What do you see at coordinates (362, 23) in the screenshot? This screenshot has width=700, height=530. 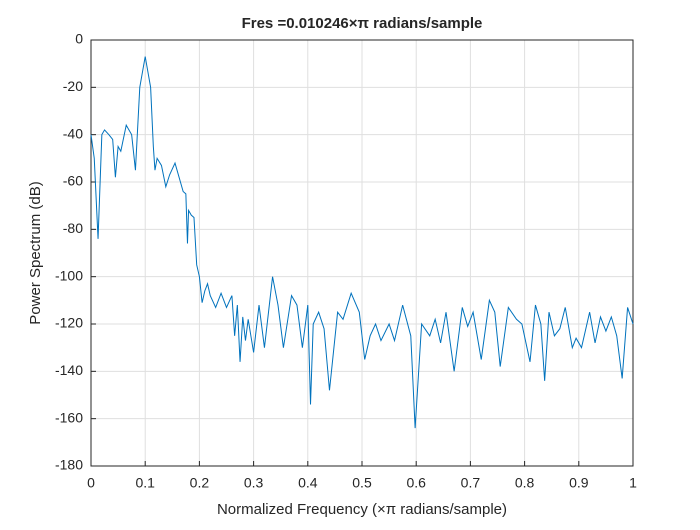 I see `chart-title: Fres =0.010246×π radians/sample` at bounding box center [362, 23].